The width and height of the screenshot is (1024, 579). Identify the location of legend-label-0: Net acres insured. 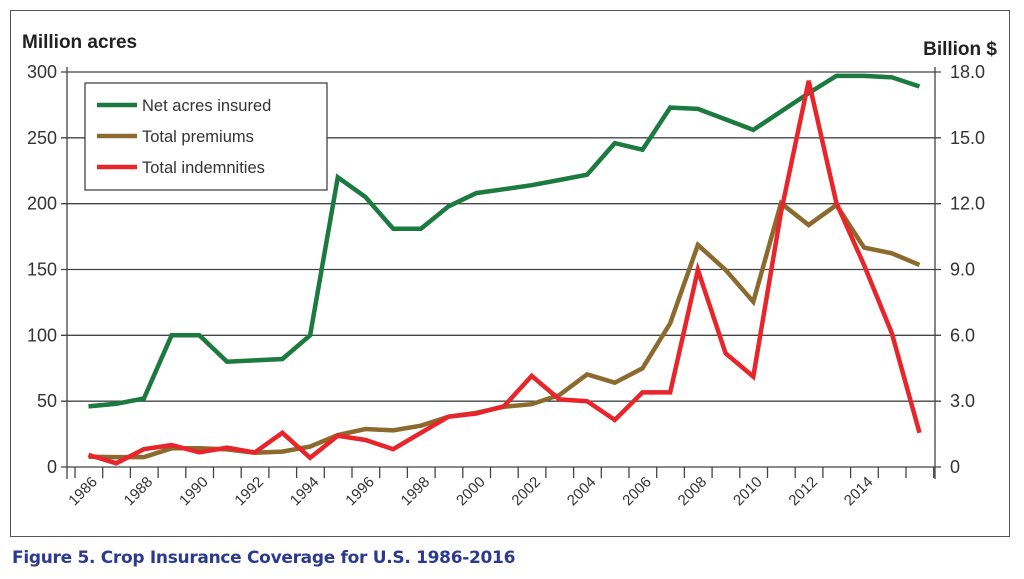
(206, 106).